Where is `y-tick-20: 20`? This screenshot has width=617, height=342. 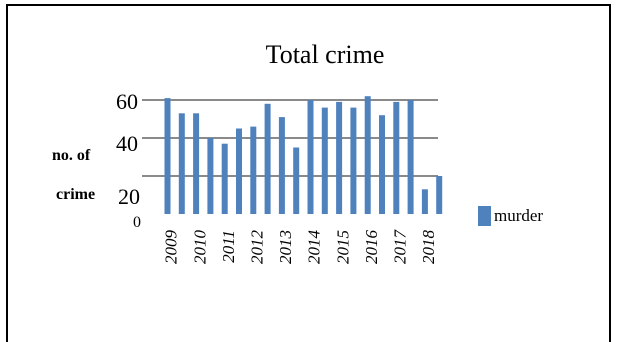 y-tick-20: 20 is located at coordinates (129, 196).